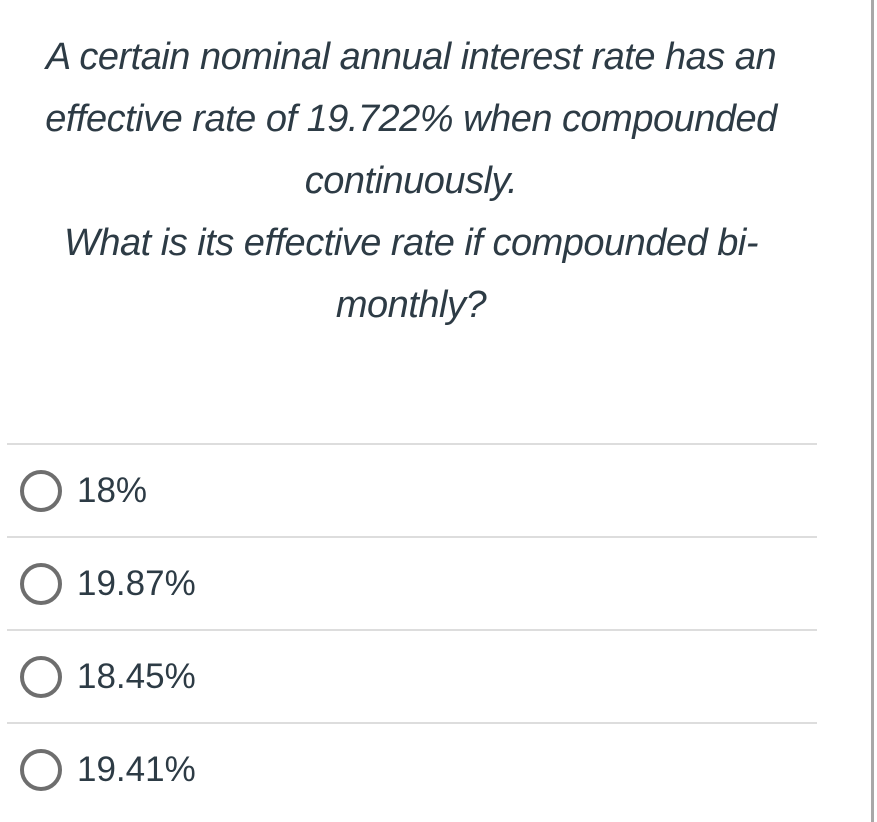 This screenshot has height=822, width=877. What do you see at coordinates (136, 583) in the screenshot?
I see `option-label: 19.87%` at bounding box center [136, 583].